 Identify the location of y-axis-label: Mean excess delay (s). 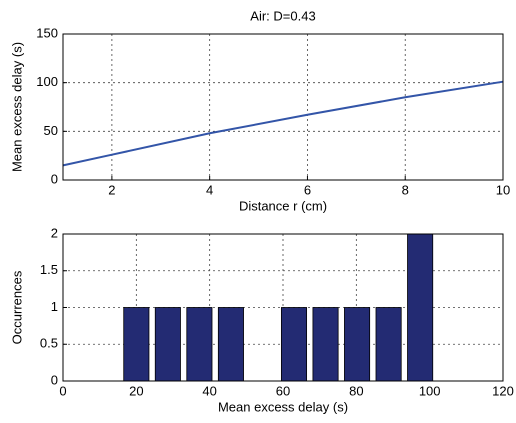
(16, 107).